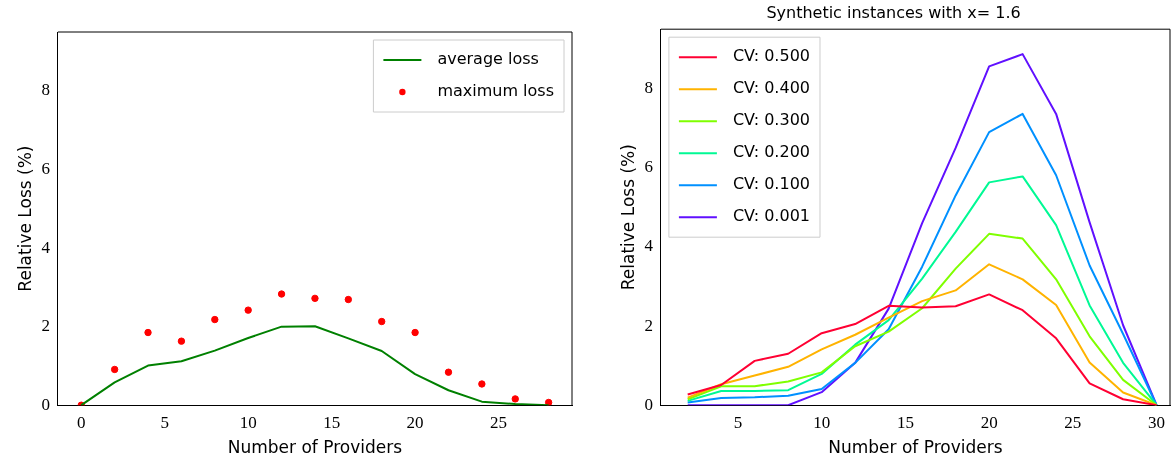 The height and width of the screenshot is (465, 1172). What do you see at coordinates (771, 184) in the screenshot?
I see `legend-label: CV: 0.100` at bounding box center [771, 184].